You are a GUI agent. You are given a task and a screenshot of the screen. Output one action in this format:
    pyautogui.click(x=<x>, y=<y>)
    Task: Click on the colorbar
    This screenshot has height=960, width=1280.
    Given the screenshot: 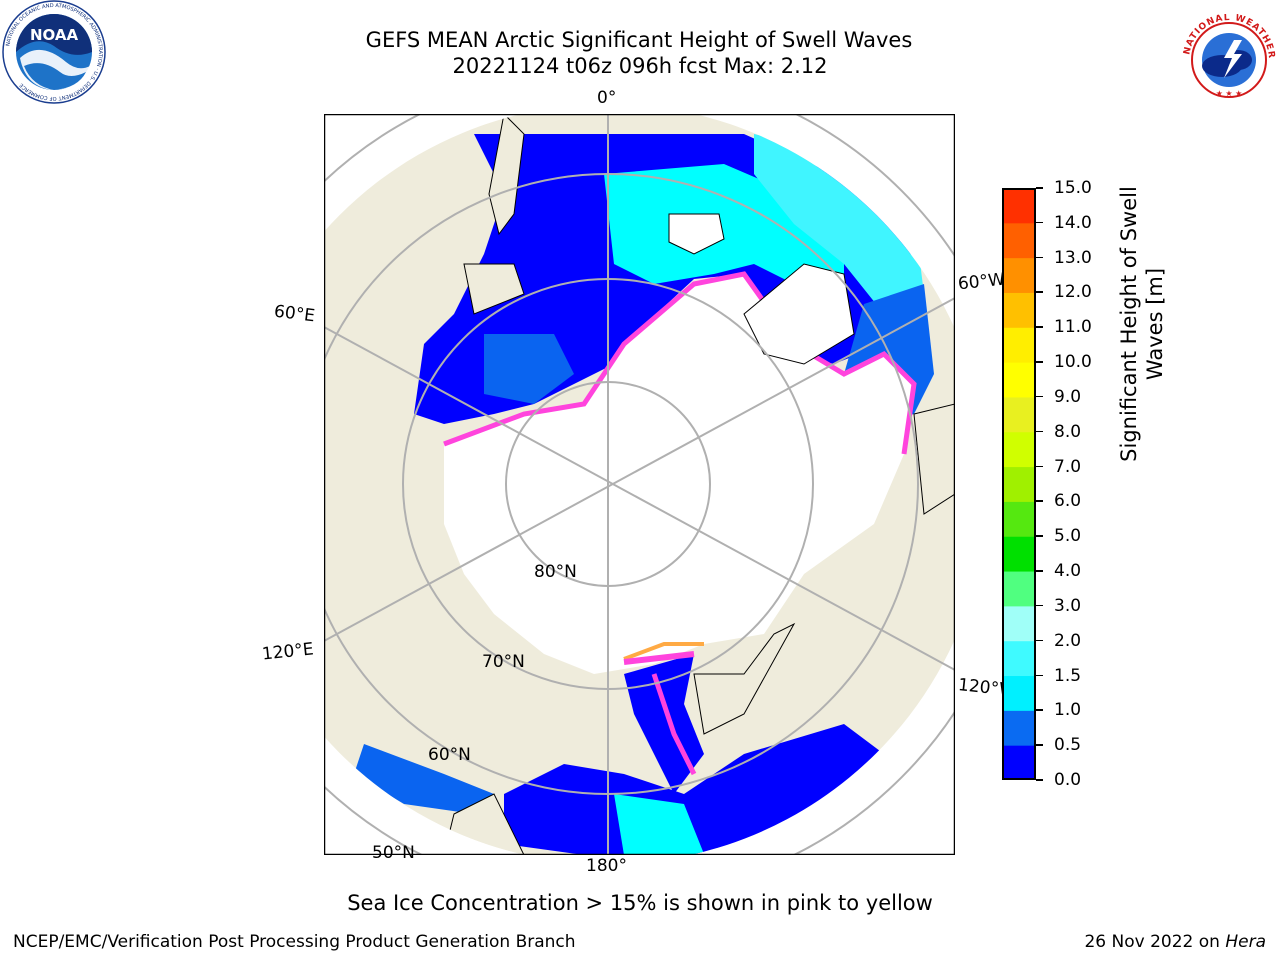 What is the action you would take?
    pyautogui.click(x=1019, y=484)
    